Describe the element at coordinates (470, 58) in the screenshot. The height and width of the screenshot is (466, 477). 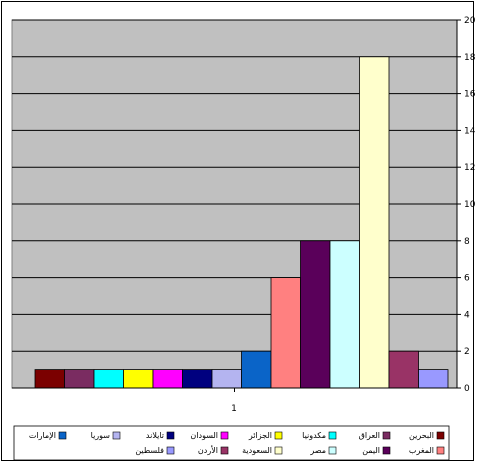
I see `y-tick-label: 18` at that location.